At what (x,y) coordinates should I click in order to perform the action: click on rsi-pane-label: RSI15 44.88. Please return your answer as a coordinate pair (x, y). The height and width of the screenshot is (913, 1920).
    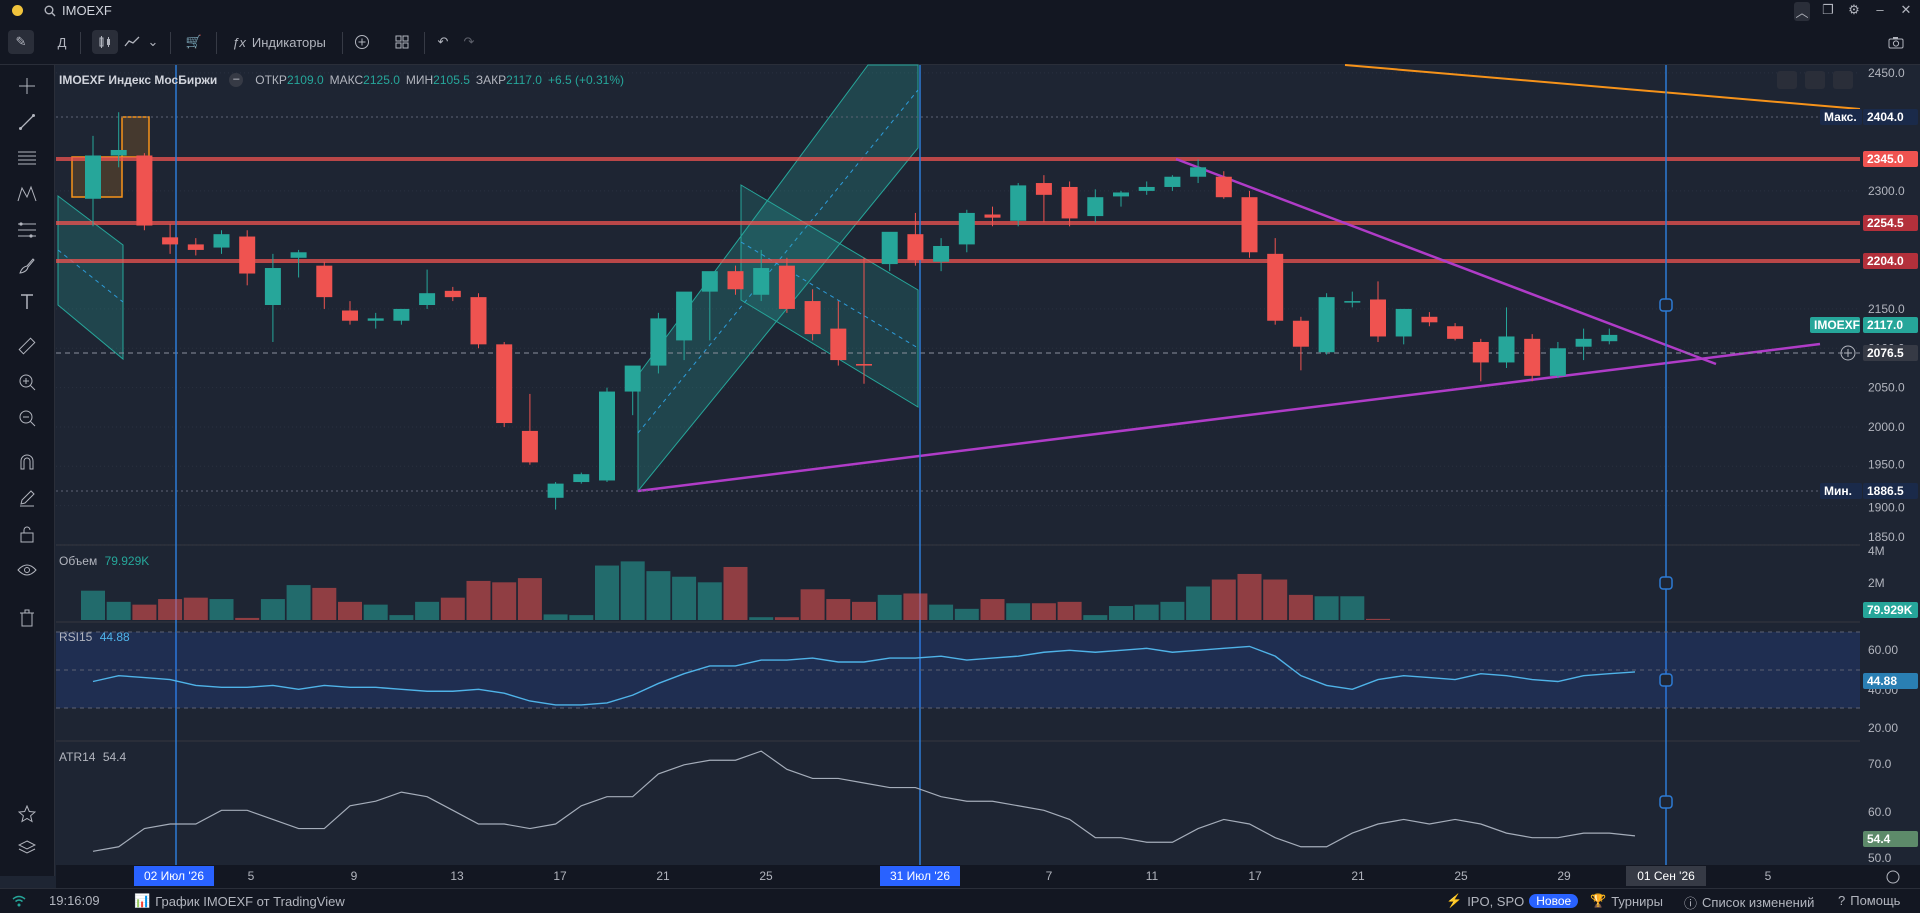
    Looking at the image, I should click on (94, 637).